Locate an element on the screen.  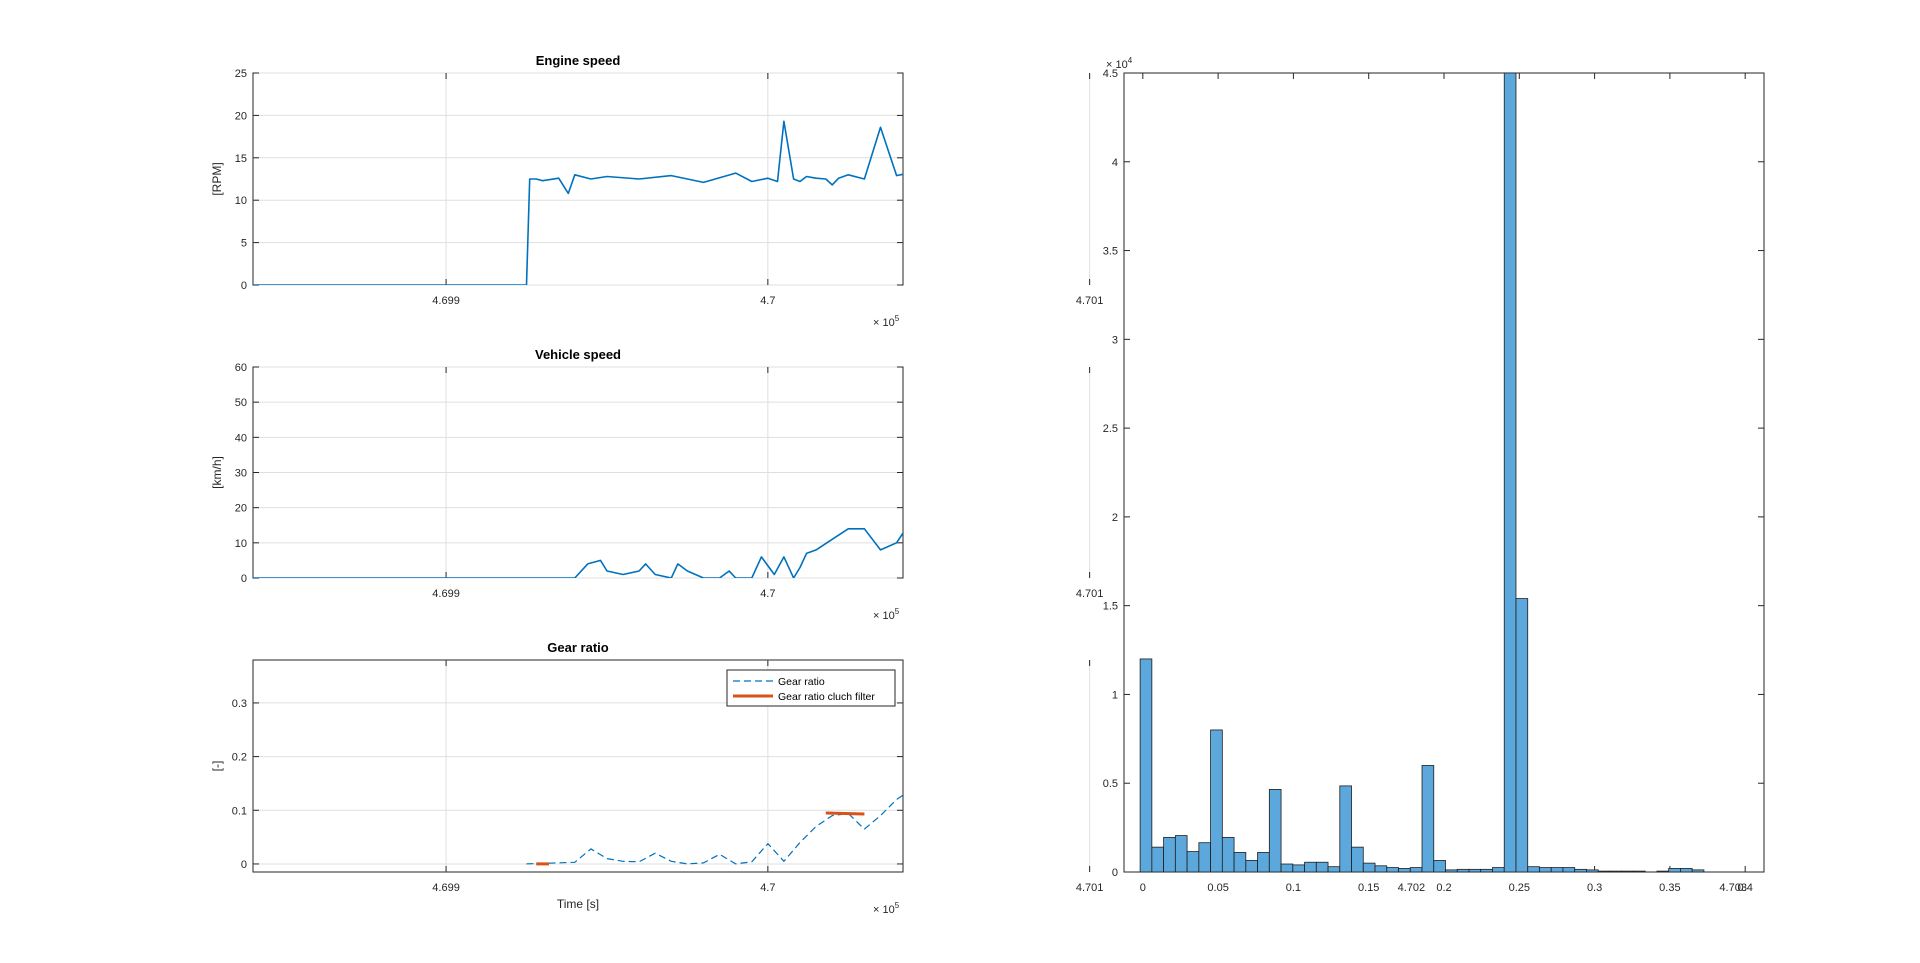
y-axis-label: [RPM] is located at coordinates (217, 178).